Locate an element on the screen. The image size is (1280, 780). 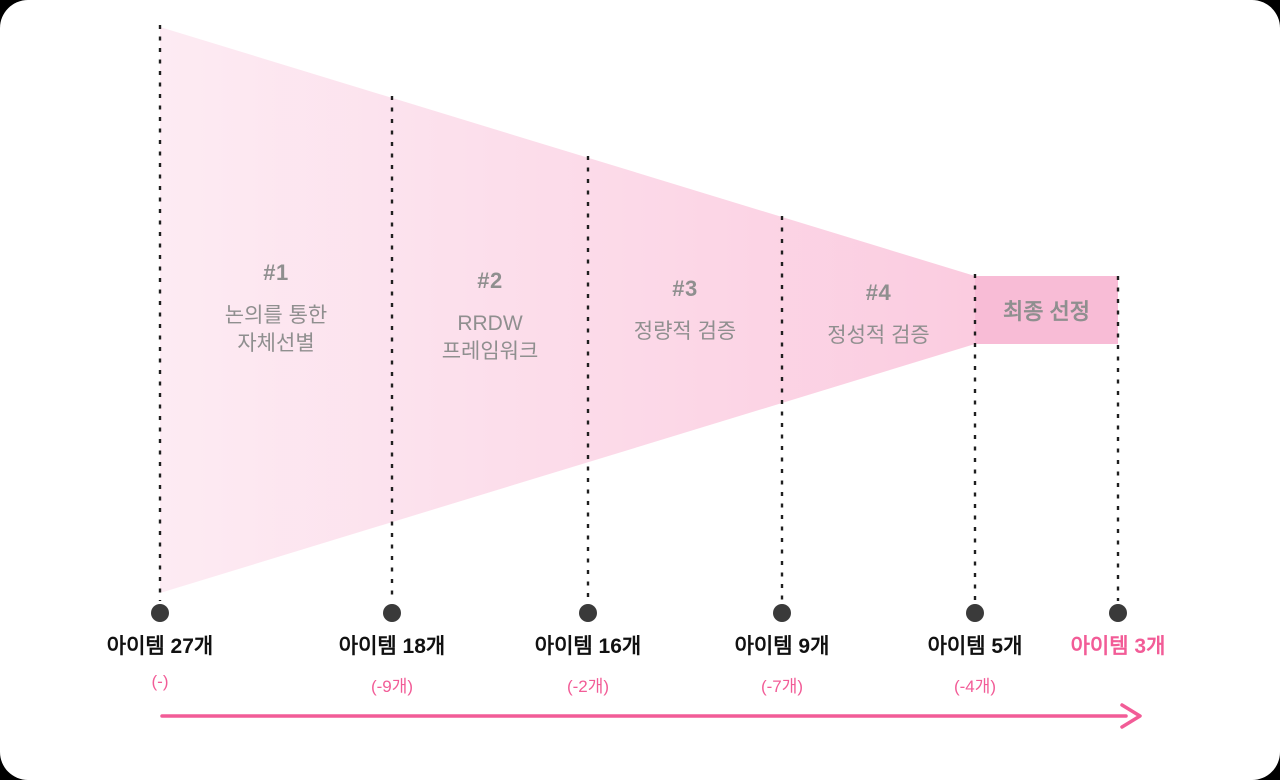
final-selection-box is located at coordinates (1046, 310).